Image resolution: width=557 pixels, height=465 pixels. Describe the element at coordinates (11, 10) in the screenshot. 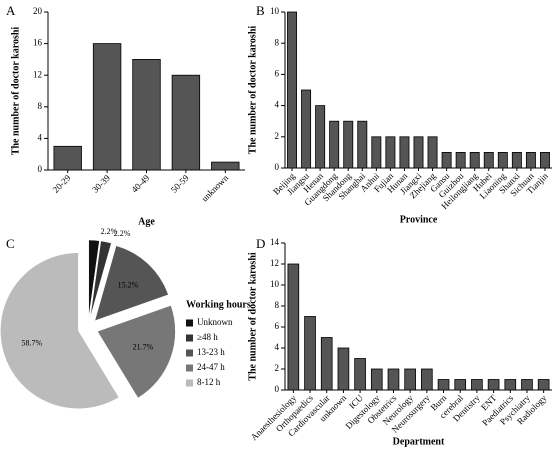

I see `panel-label: A` at that location.